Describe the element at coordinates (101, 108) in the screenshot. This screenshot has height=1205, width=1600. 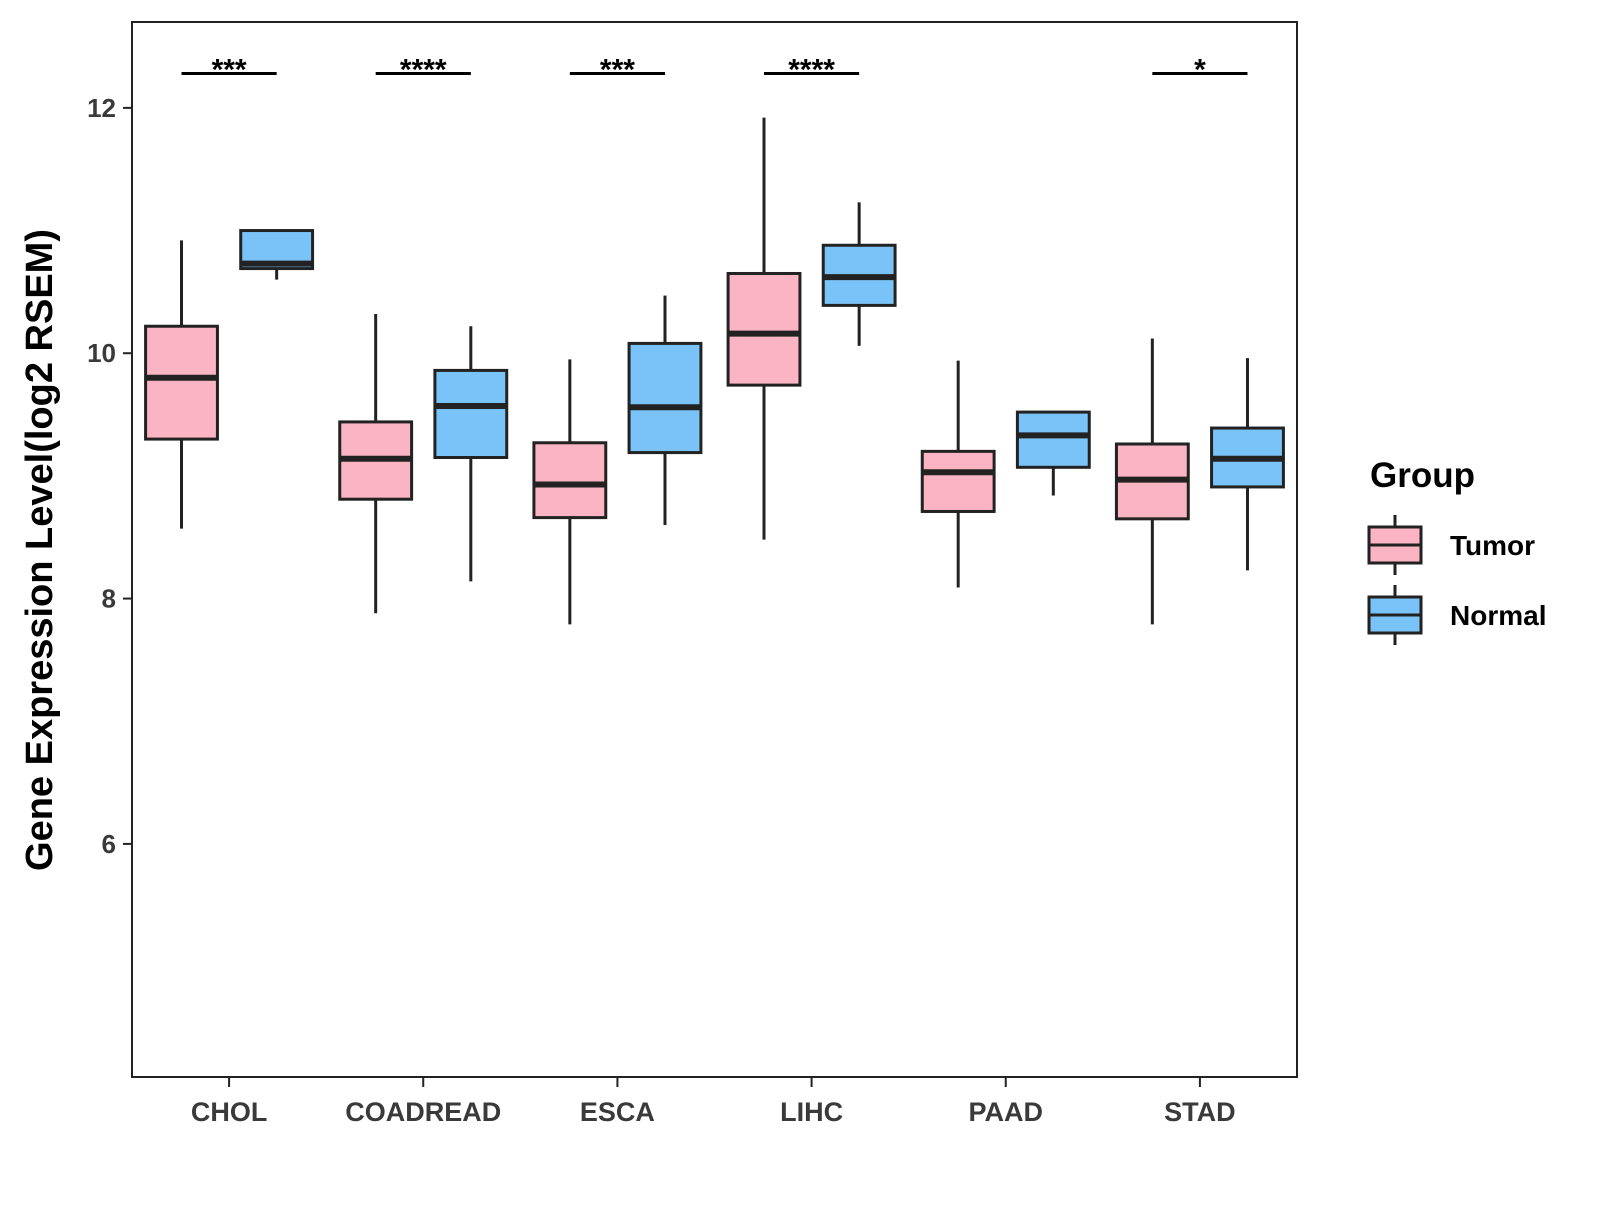
I see `y-tick-label-12: 12` at that location.